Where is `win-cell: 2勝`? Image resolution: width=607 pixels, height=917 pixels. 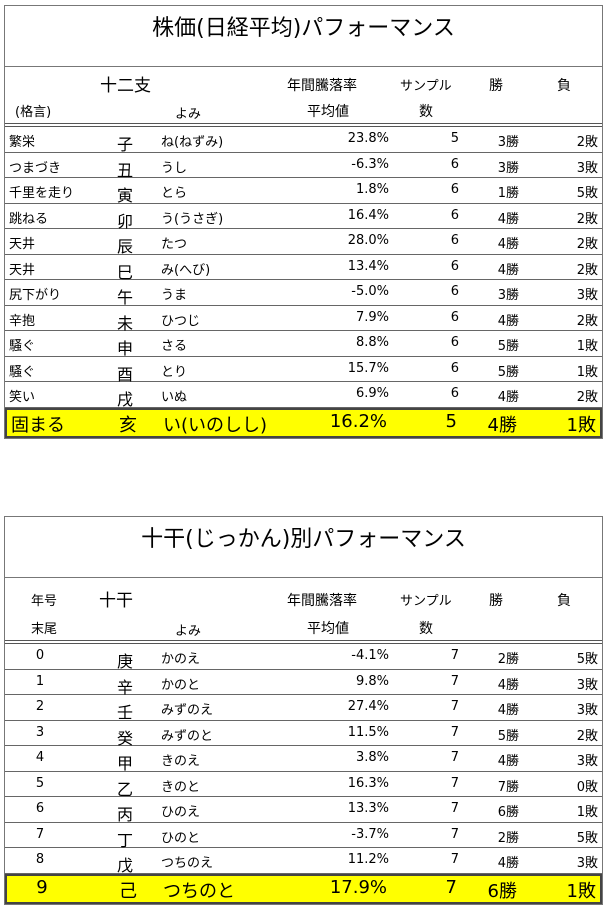
win-cell: 2勝 is located at coordinates (508, 659).